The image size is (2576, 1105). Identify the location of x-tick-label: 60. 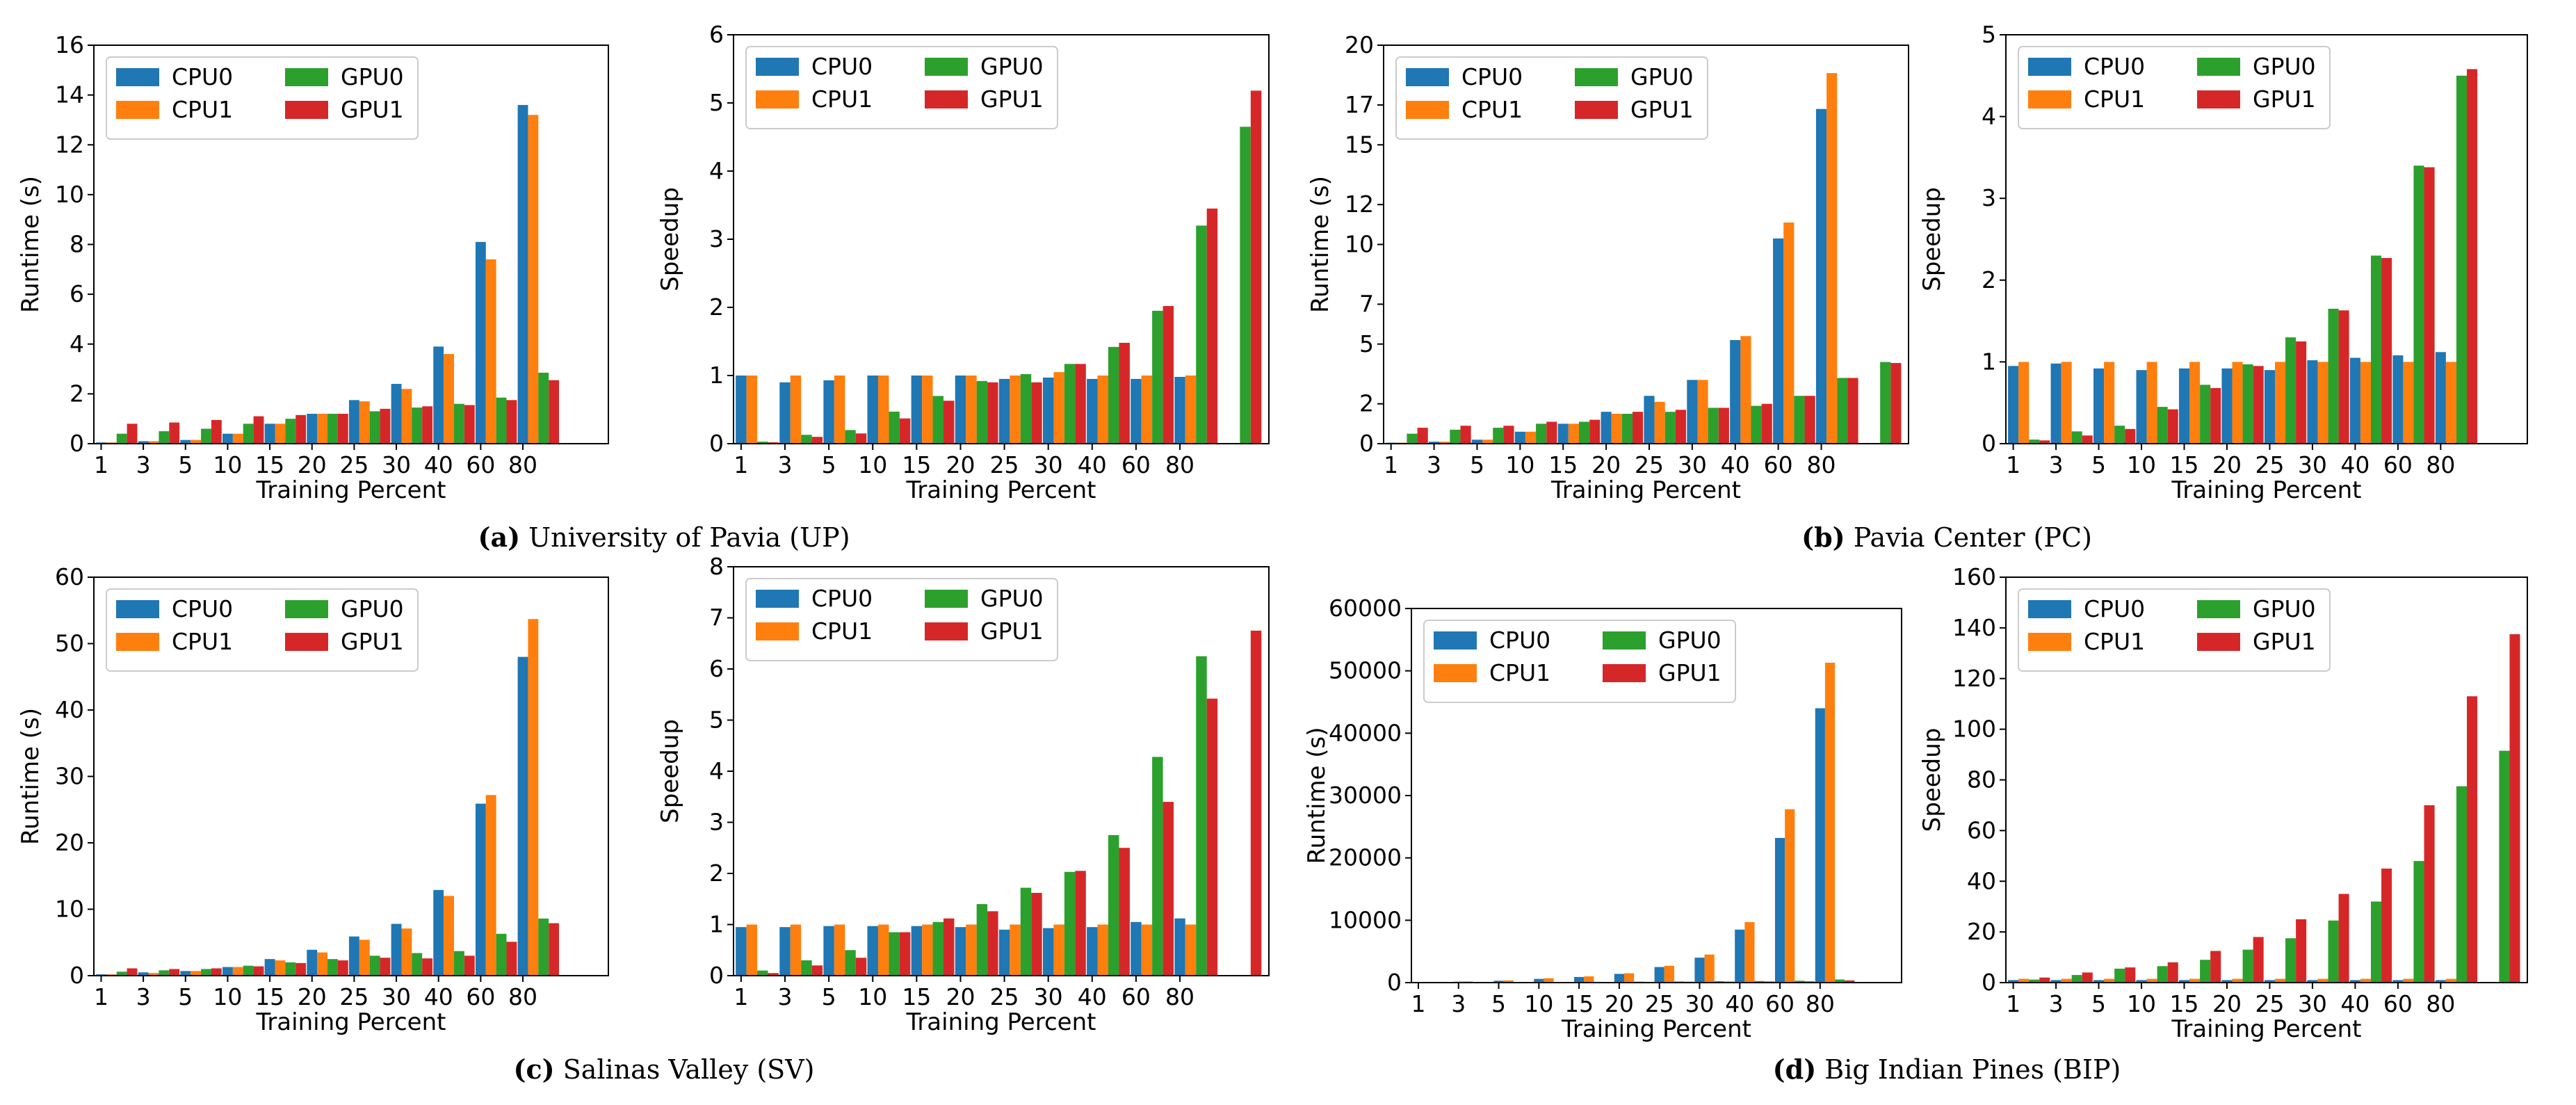
(1780, 1003).